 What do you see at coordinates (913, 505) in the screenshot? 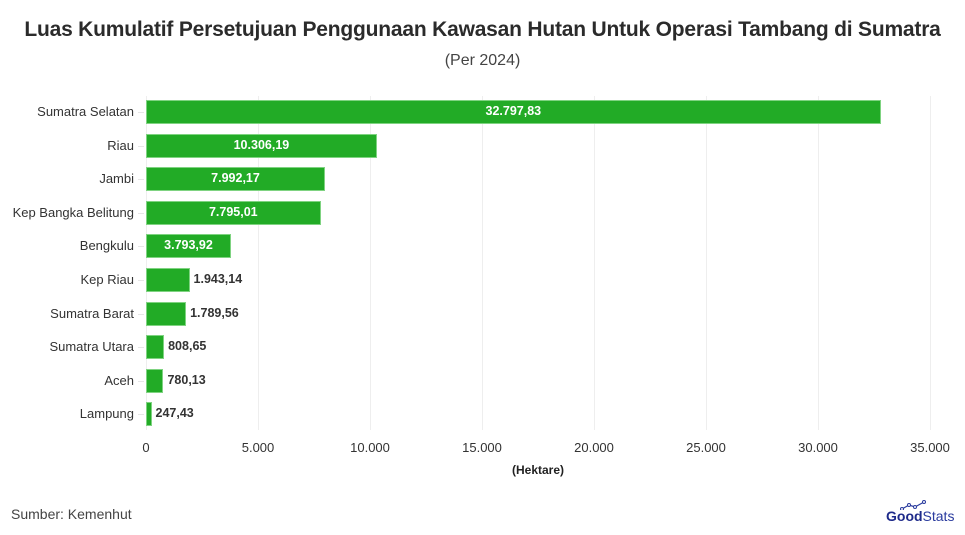
I see `trend-line-icon` at bounding box center [913, 505].